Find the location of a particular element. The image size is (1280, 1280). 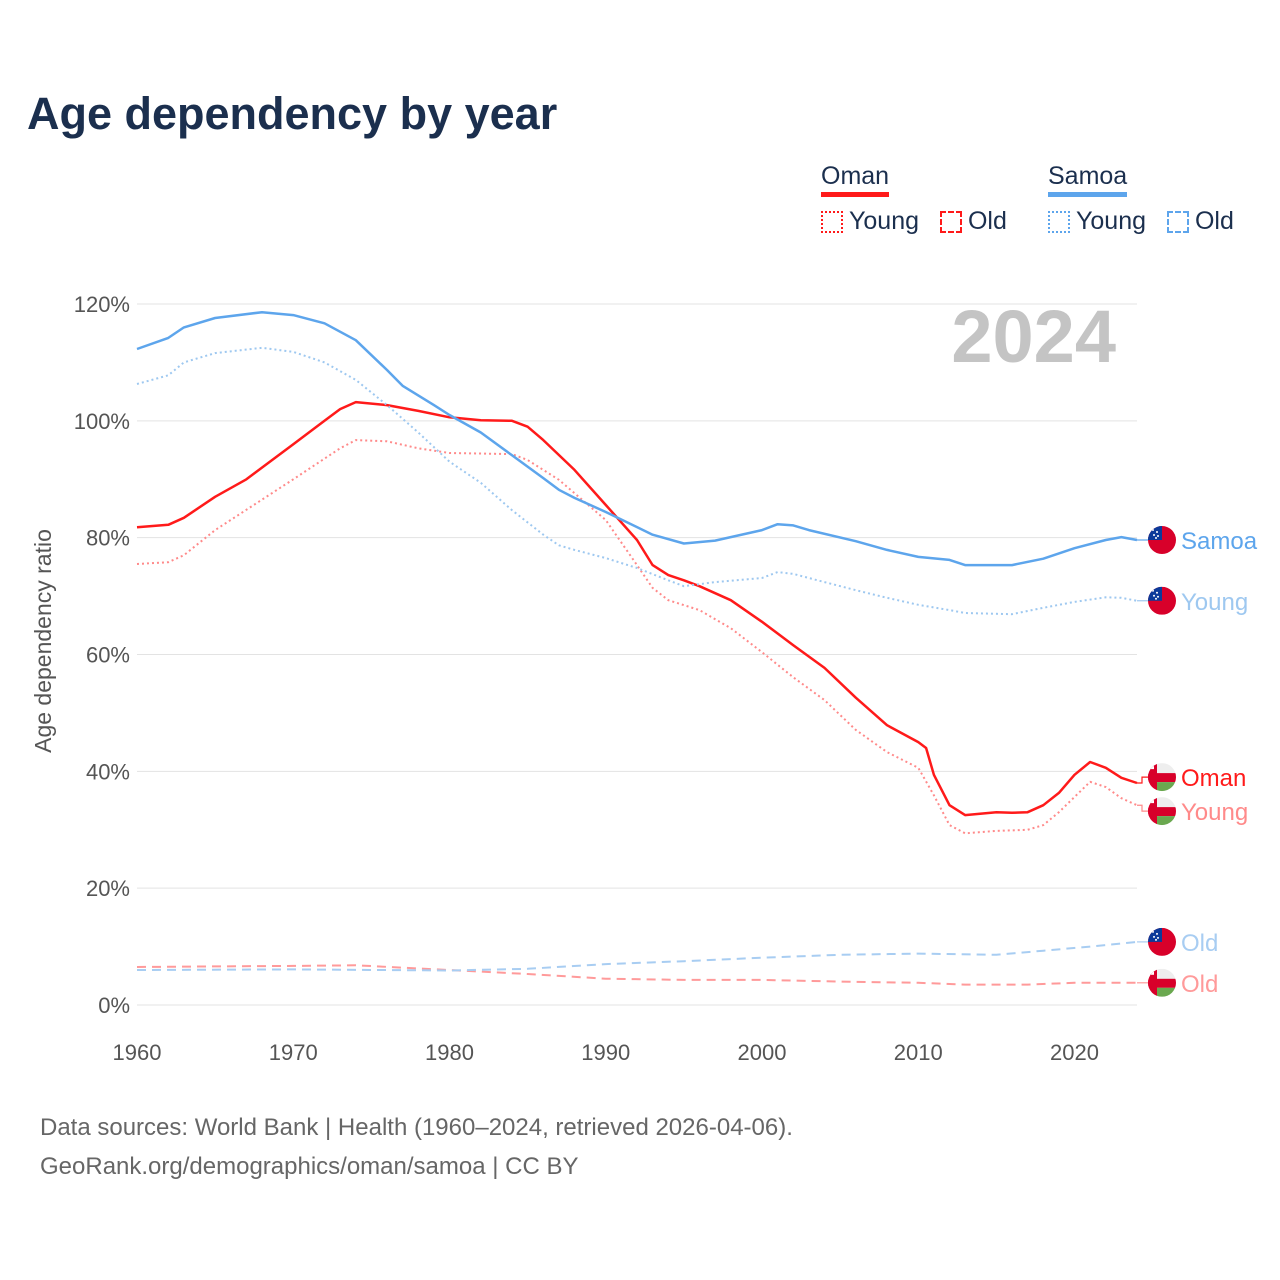

end-label-text: Oman is located at coordinates (1213, 778).